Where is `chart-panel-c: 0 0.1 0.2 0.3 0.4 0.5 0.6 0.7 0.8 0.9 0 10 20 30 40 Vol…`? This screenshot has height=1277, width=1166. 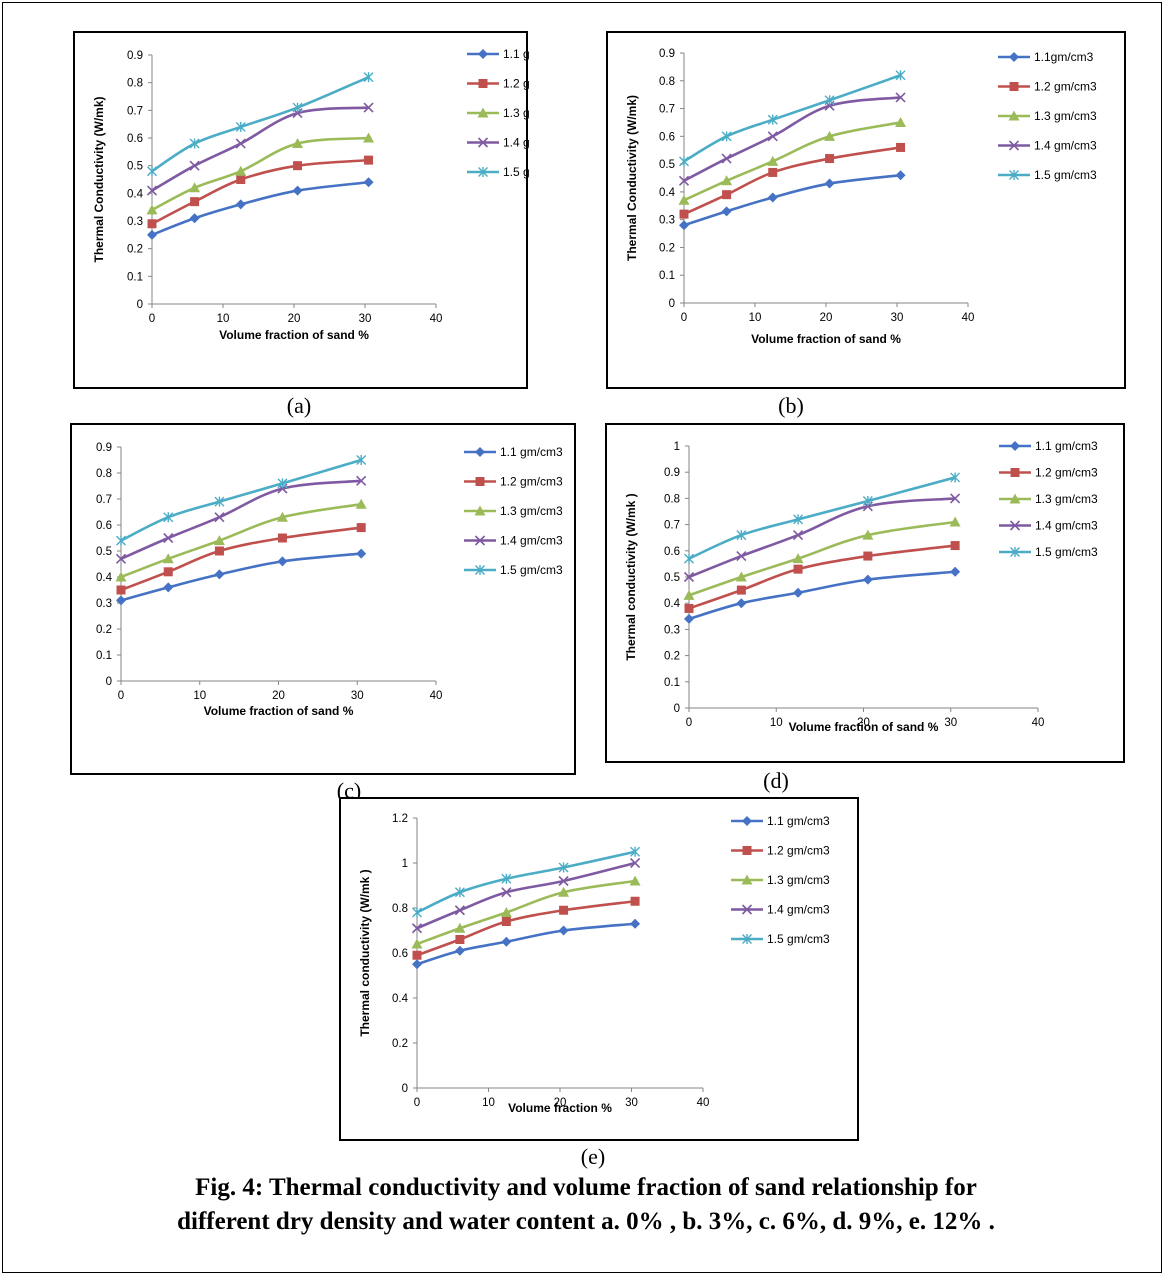 chart-panel-c: 0 0.1 0.2 0.3 0.4 0.5 0.6 0.7 0.8 0.9 0 10 20 30 40 Vol… is located at coordinates (323, 599).